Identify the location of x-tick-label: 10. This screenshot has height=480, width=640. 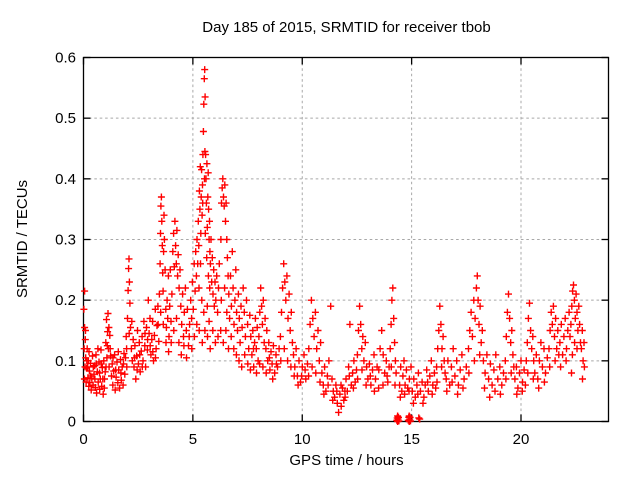
(302, 439).